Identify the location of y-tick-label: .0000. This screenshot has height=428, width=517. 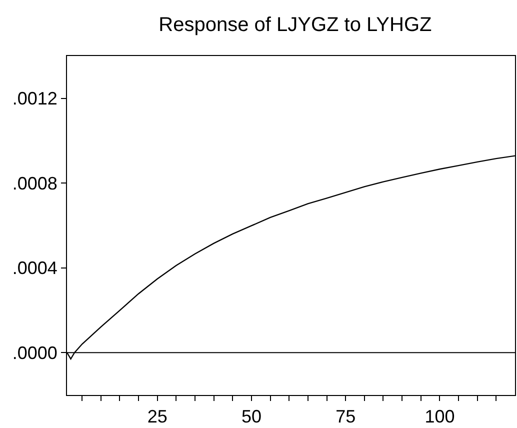
(35, 352).